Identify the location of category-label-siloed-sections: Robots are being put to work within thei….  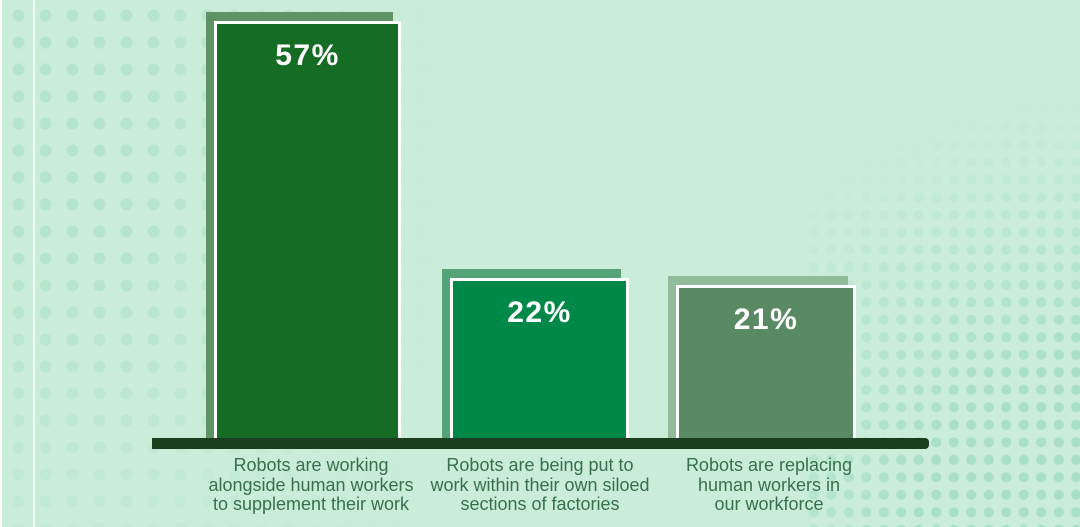
(540, 485).